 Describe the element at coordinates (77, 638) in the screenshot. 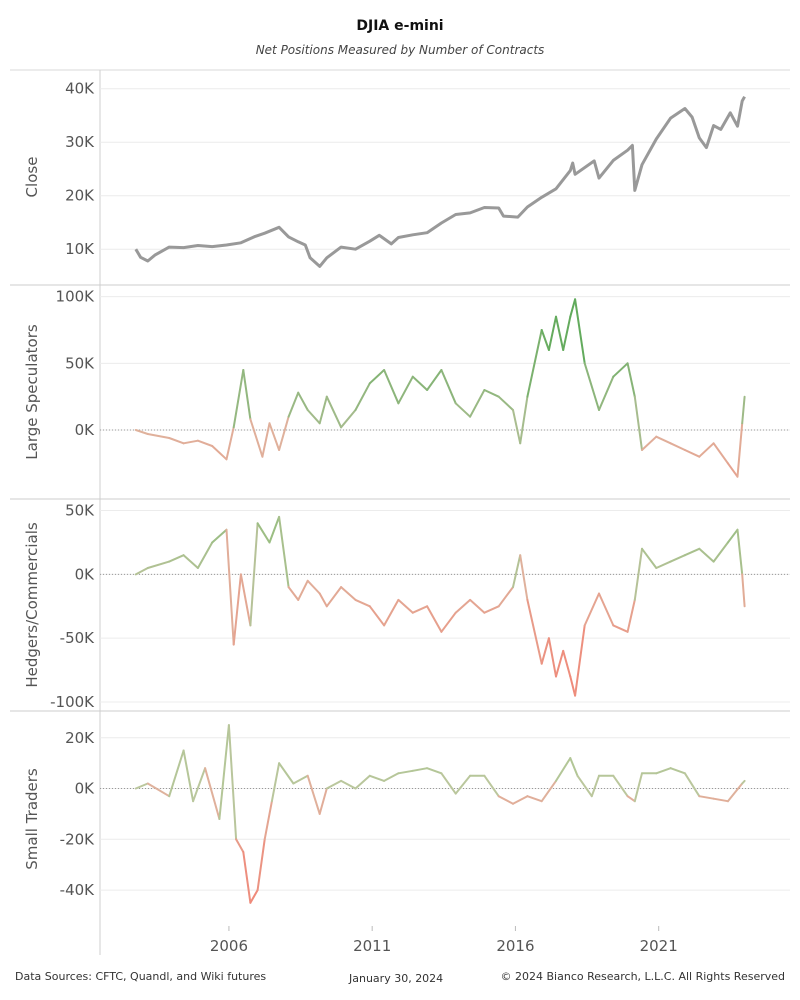

I see `y-tick-label: -50K` at that location.